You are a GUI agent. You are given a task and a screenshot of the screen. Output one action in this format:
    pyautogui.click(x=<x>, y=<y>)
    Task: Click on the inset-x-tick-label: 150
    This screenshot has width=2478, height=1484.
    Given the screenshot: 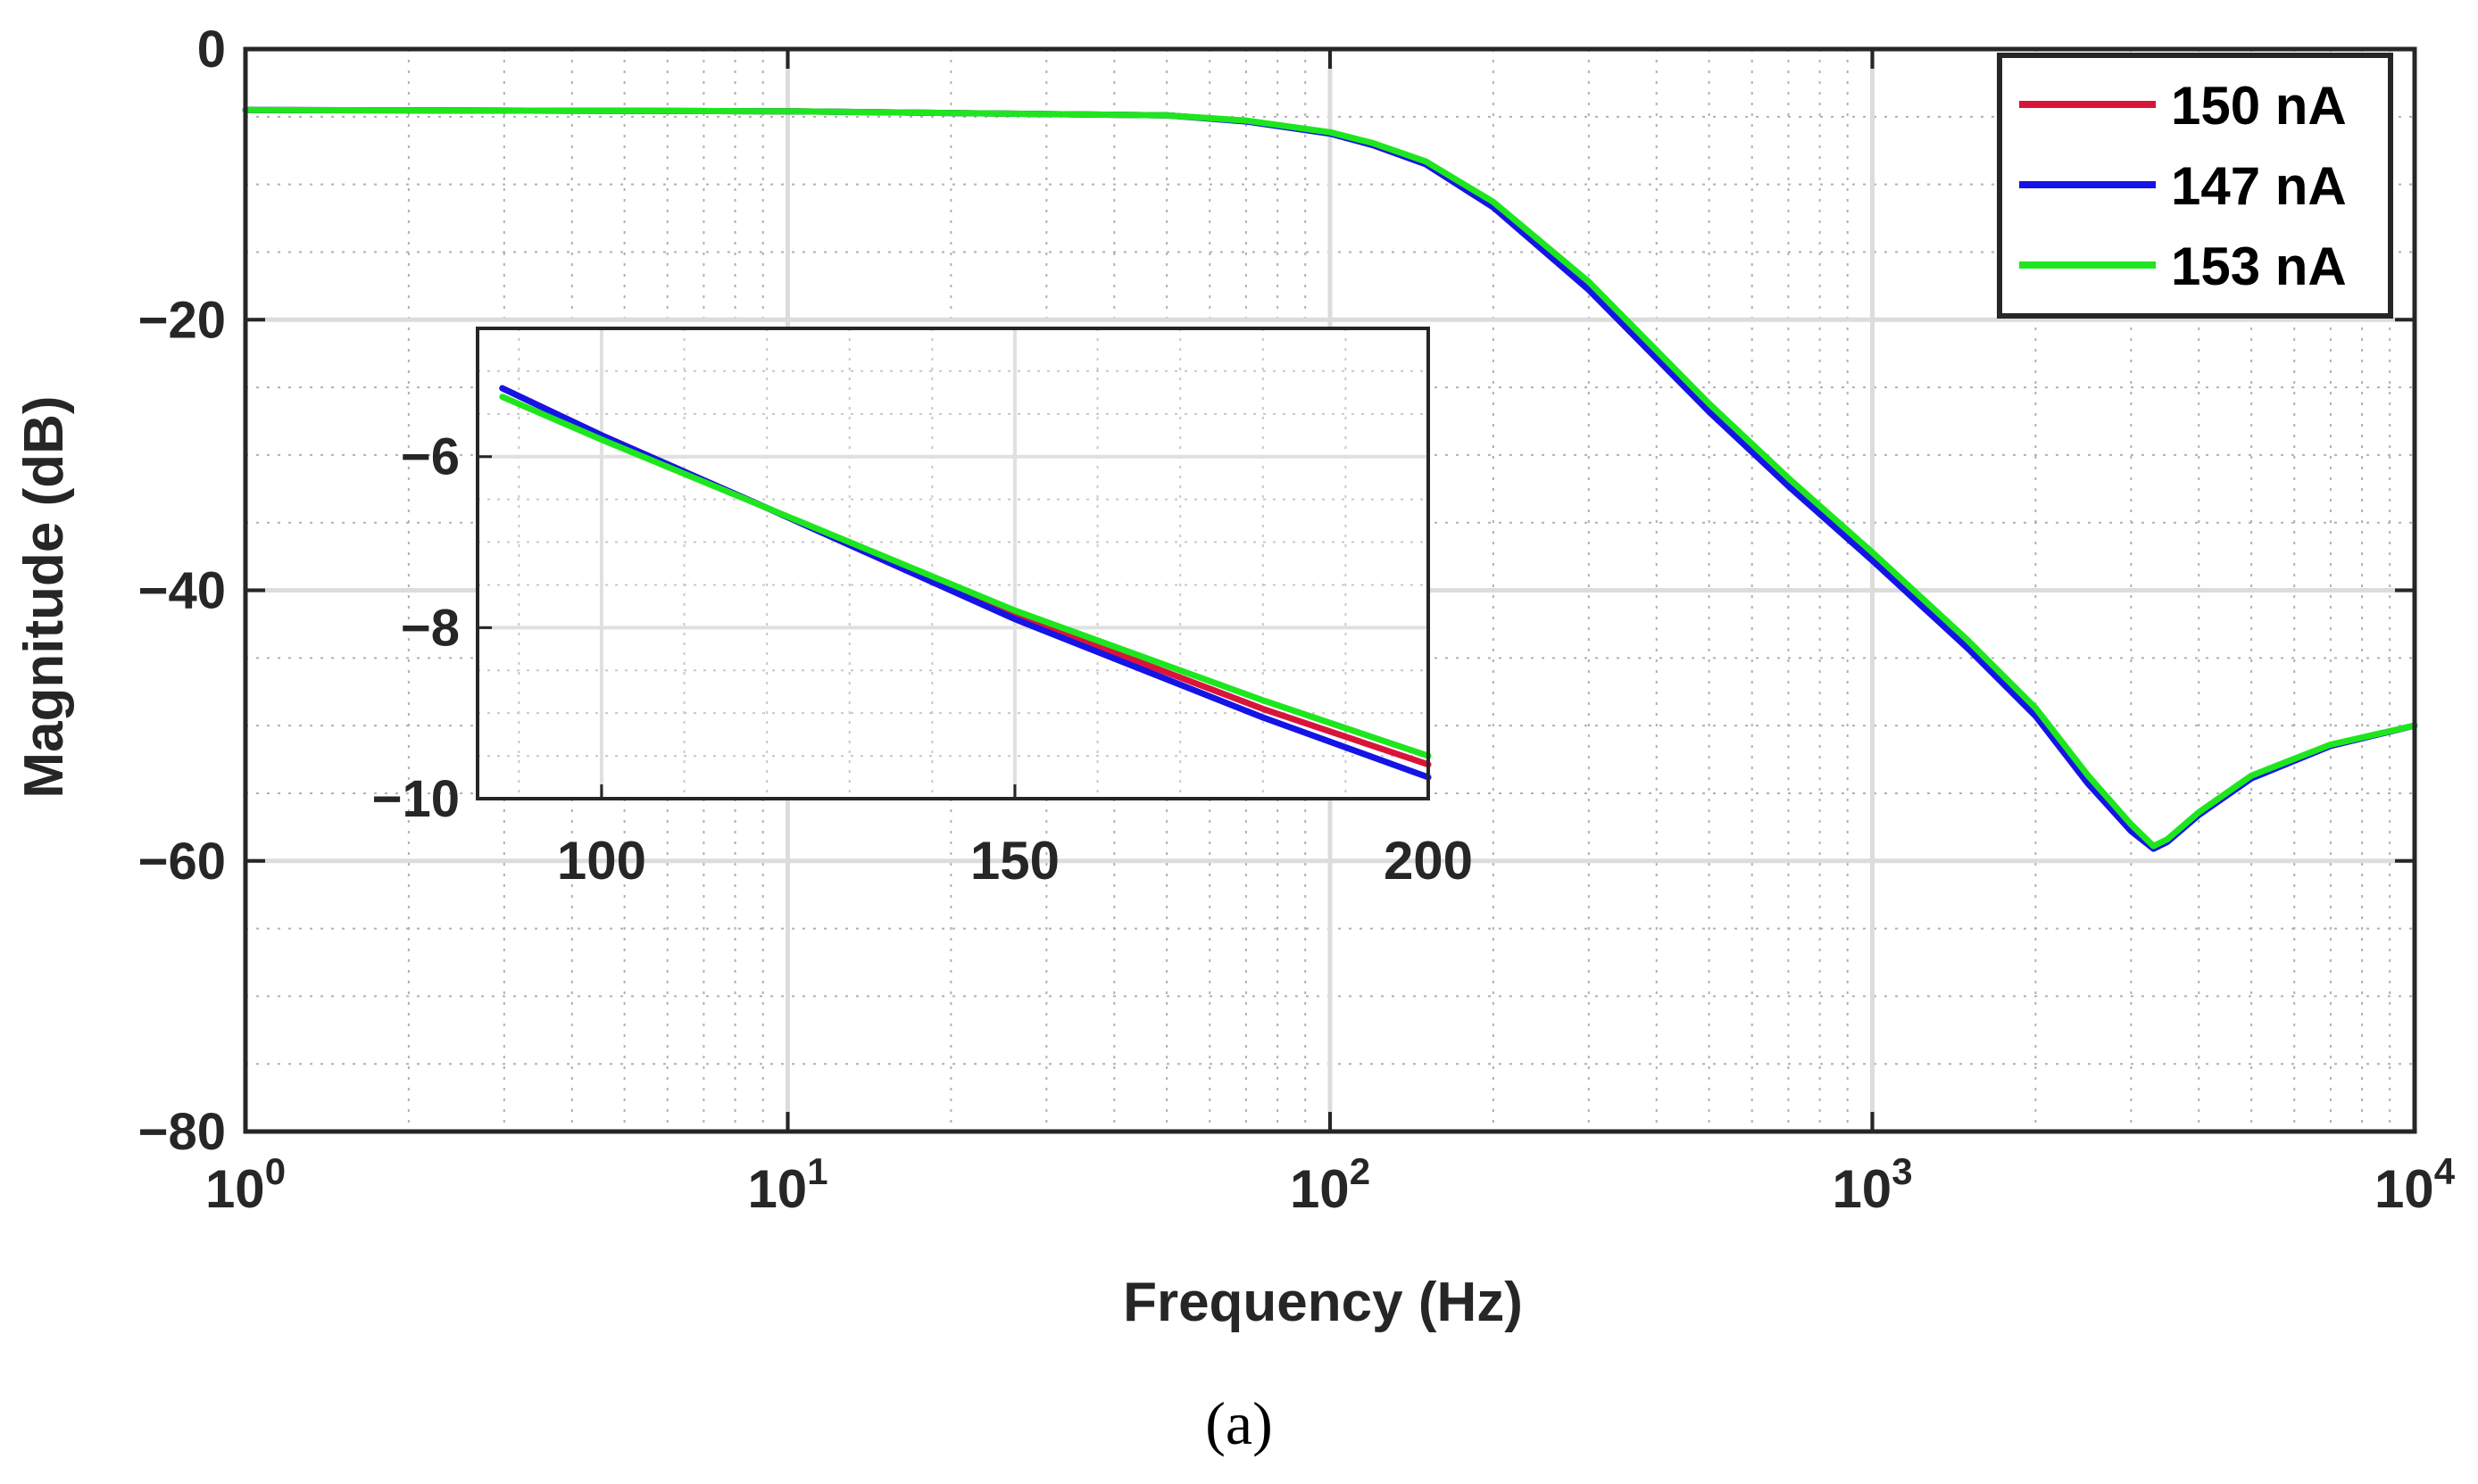 What is the action you would take?
    pyautogui.click(x=1015, y=861)
    